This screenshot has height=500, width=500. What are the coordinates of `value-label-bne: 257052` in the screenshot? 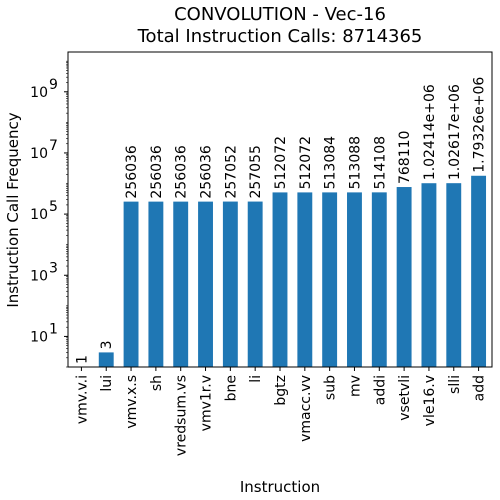 It's located at (231, 171).